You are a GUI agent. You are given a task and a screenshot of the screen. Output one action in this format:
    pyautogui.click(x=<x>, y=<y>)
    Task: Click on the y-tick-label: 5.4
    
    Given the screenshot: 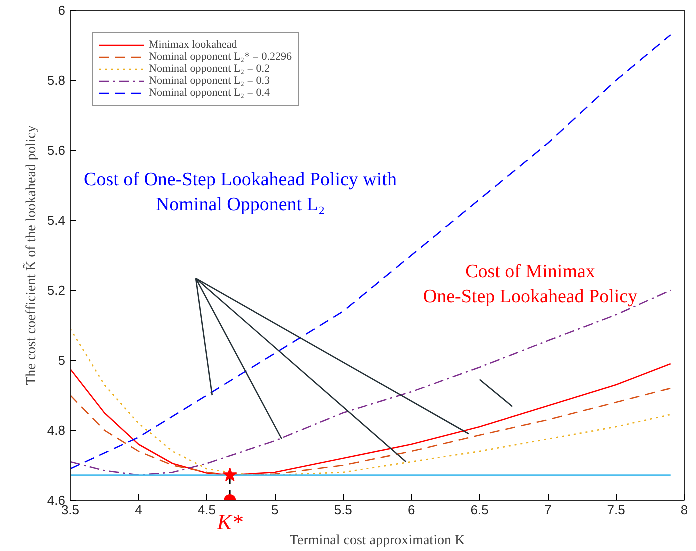 What is the action you would take?
    pyautogui.click(x=56, y=220)
    